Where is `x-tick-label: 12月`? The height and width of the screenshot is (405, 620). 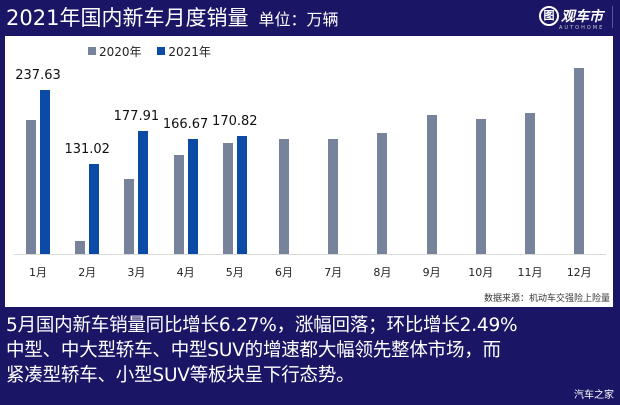 x-tick-label: 12月 is located at coordinates (579, 272).